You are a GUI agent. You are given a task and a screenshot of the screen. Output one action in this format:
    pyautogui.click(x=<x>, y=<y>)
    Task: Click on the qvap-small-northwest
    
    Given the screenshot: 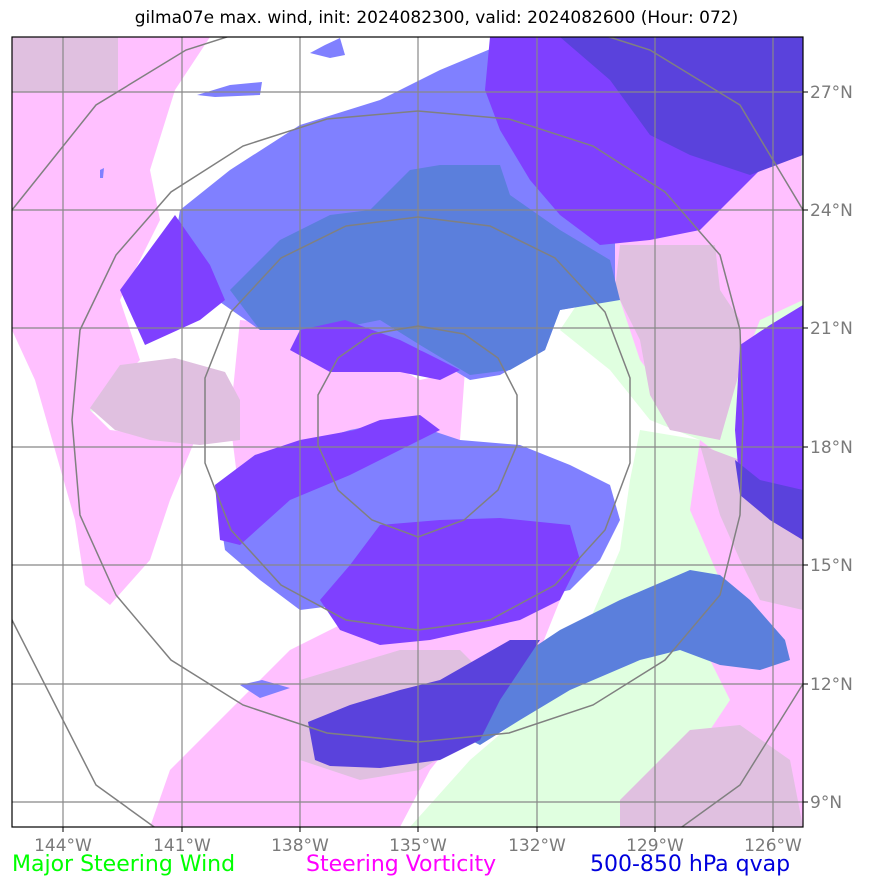 What is the action you would take?
    pyautogui.click(x=229, y=89)
    